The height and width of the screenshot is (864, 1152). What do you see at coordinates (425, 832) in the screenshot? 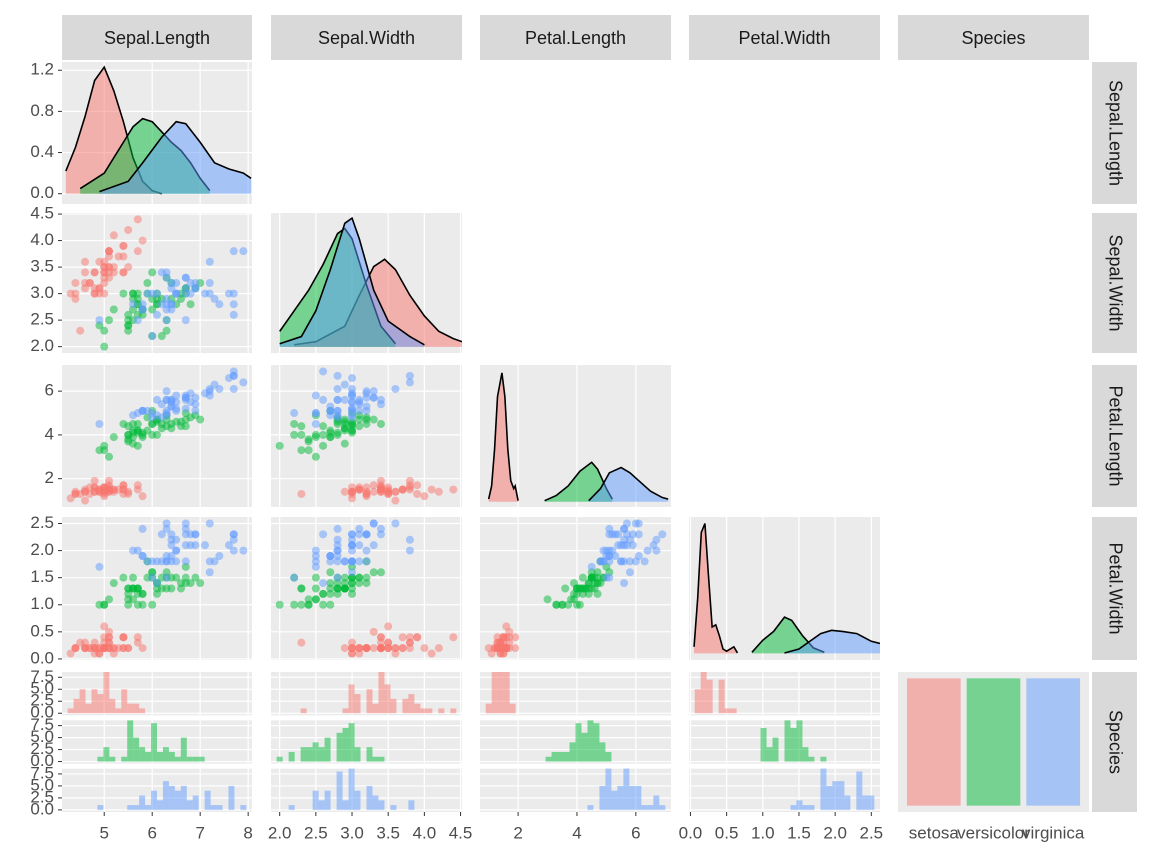
I see `x-tick-label: 4.0` at bounding box center [425, 832].